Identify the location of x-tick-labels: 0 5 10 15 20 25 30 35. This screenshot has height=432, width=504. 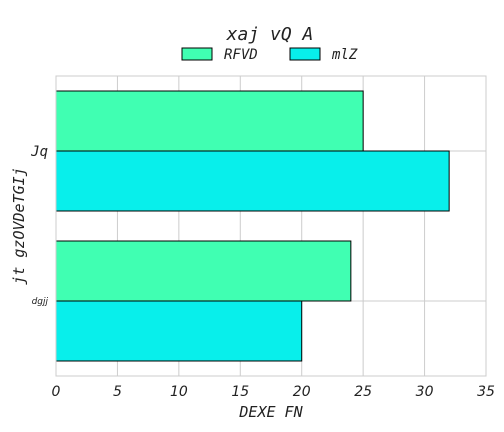
(273, 392).